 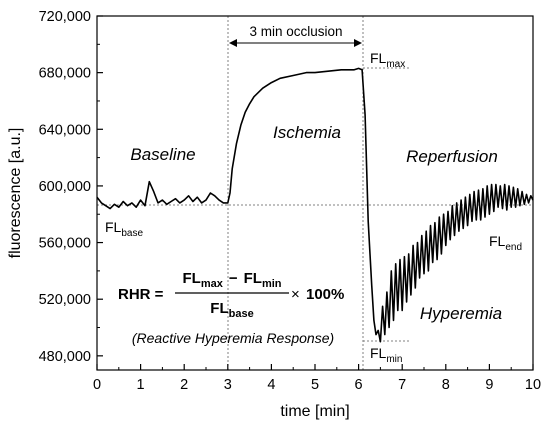 I want to click on fl-max-label: FLmax, so click(x=387, y=60).